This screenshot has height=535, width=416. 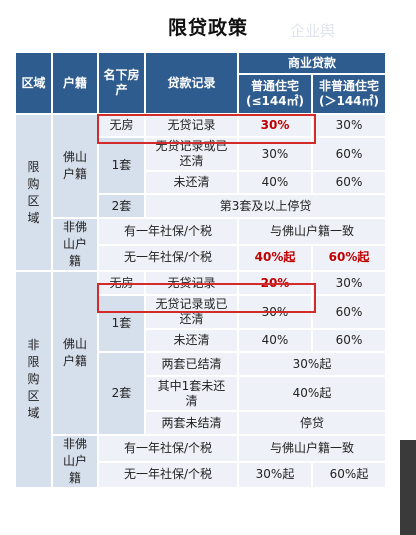 What do you see at coordinates (33, 379) in the screenshot?
I see `region-nonlimit: 非限购区域` at bounding box center [33, 379].